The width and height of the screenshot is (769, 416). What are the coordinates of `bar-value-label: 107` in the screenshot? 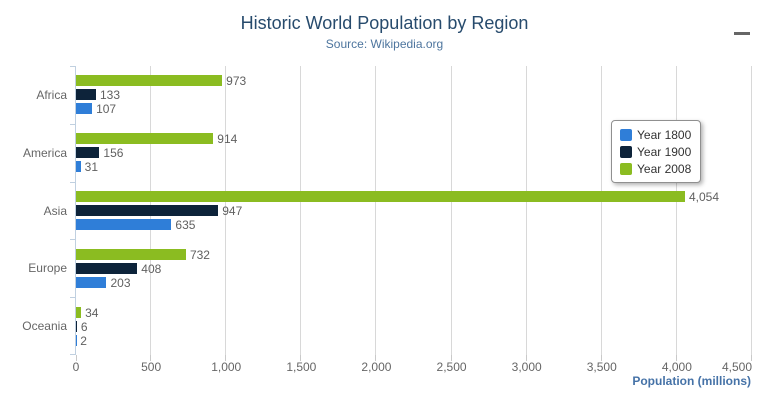 It's located at (106, 109).